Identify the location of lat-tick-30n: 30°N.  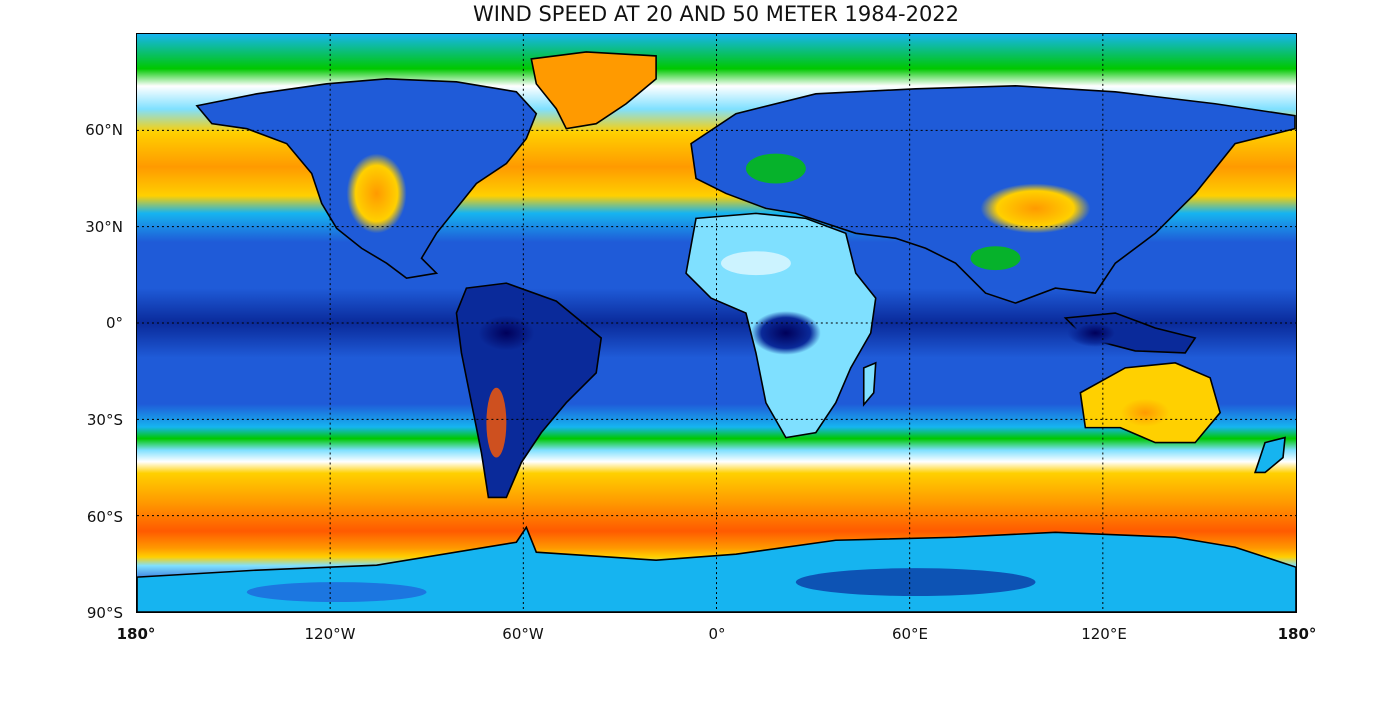
(104, 227).